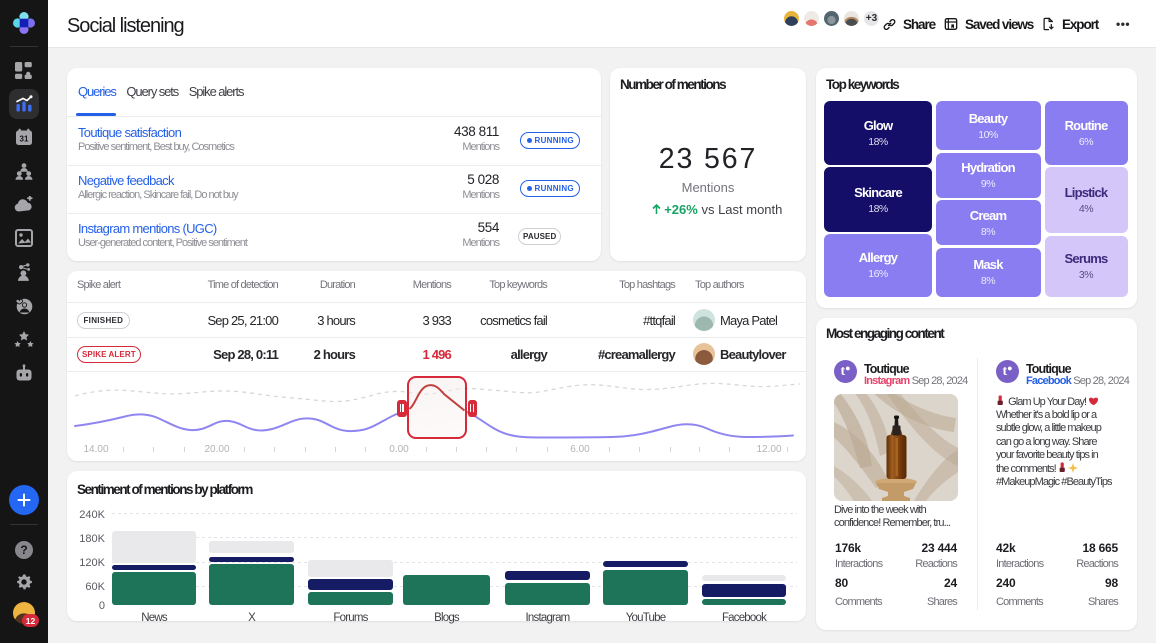 This screenshot has width=1156, height=643. I want to click on svg-text: 31, so click(24, 138).